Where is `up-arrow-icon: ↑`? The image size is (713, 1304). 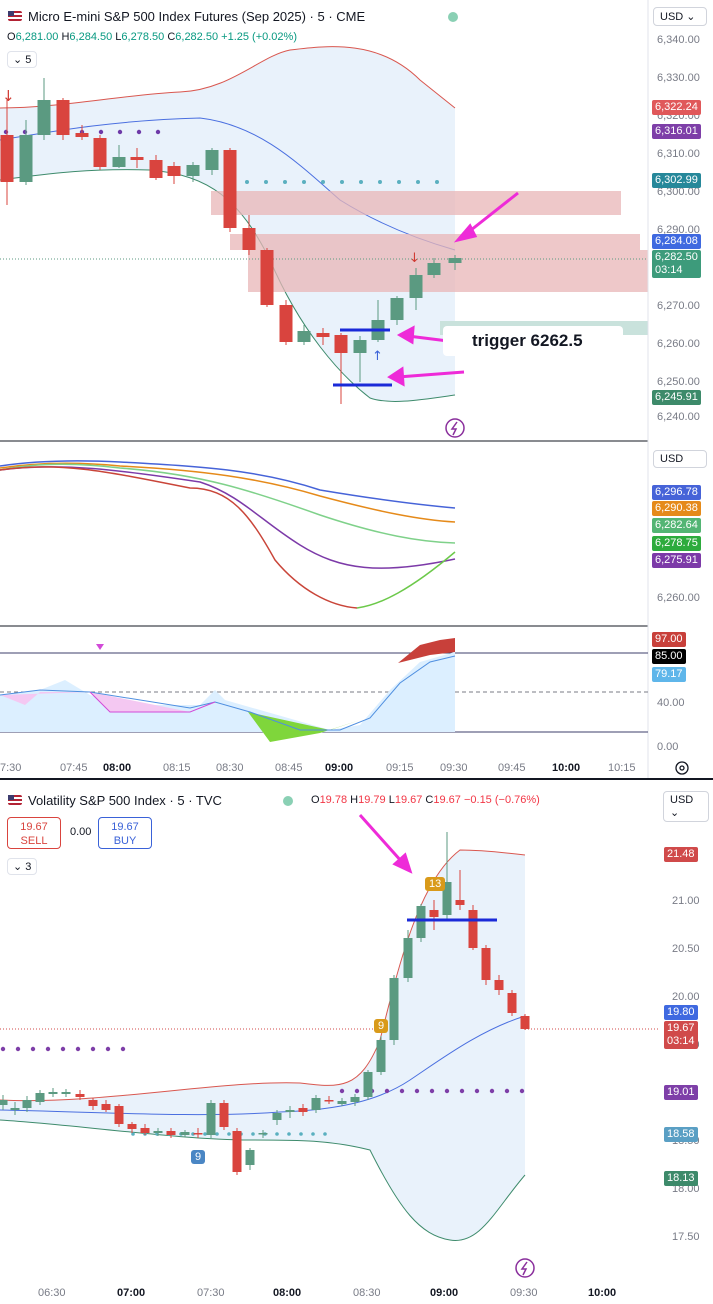 up-arrow-icon: ↑ is located at coordinates (377, 356).